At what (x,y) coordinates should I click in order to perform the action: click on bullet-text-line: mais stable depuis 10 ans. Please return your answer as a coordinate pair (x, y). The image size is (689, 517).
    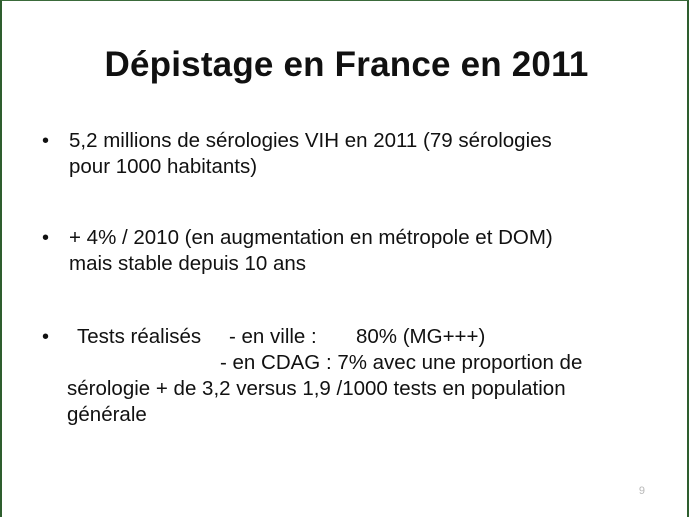
    Looking at the image, I should click on (188, 263).